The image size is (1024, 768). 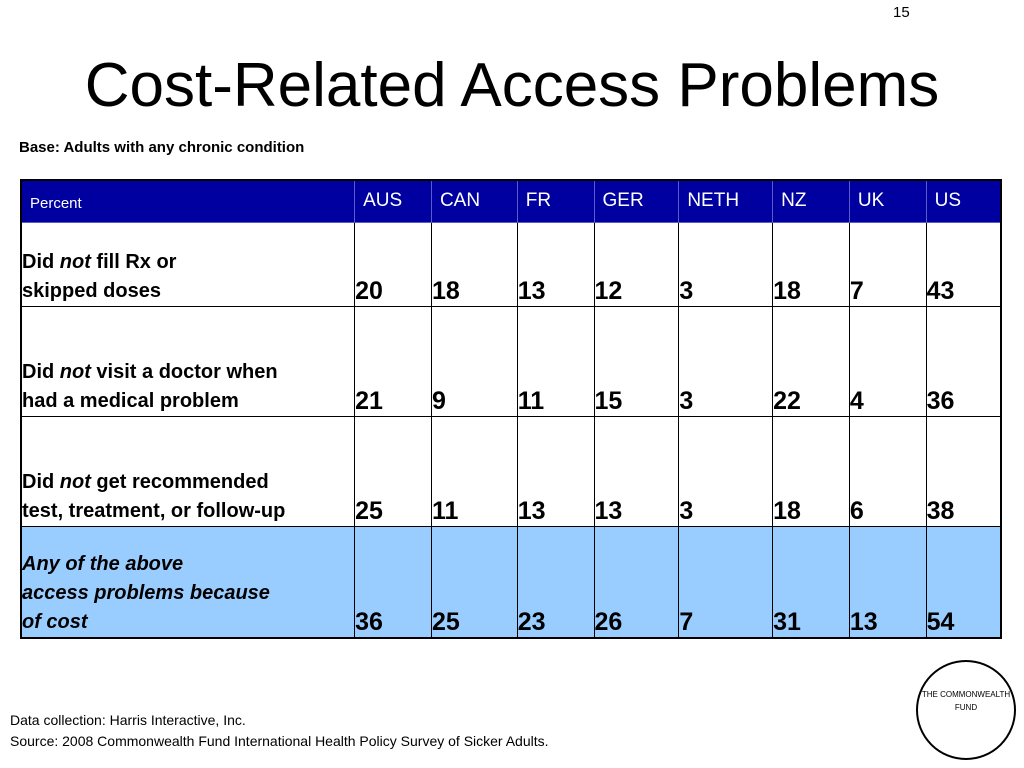 What do you see at coordinates (887, 471) in the screenshot?
I see `table-cell: 6` at bounding box center [887, 471].